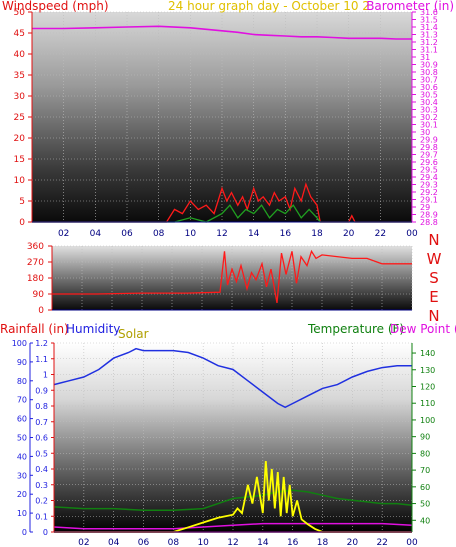 The height and width of the screenshot is (547, 456). Describe the element at coordinates (20, 55) in the screenshot. I see `panel1-left-tick-label: 40` at that location.